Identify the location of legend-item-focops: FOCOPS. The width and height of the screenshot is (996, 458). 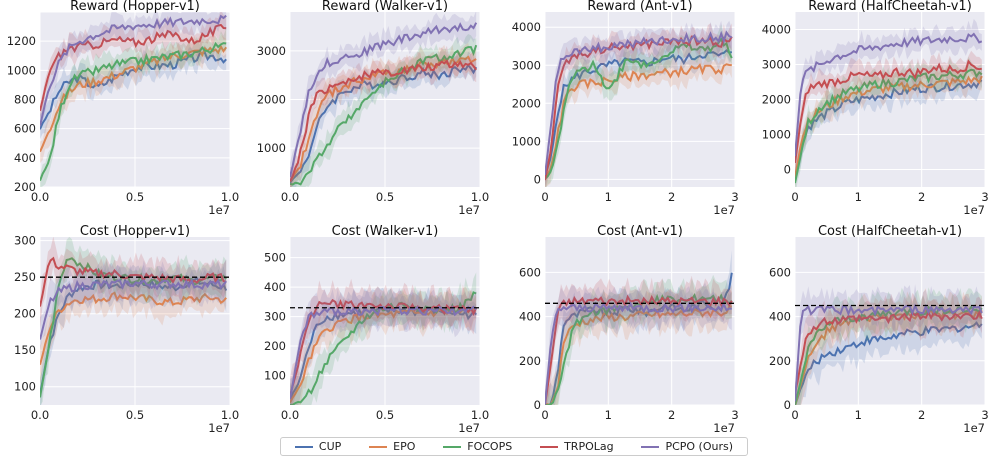
(477, 446).